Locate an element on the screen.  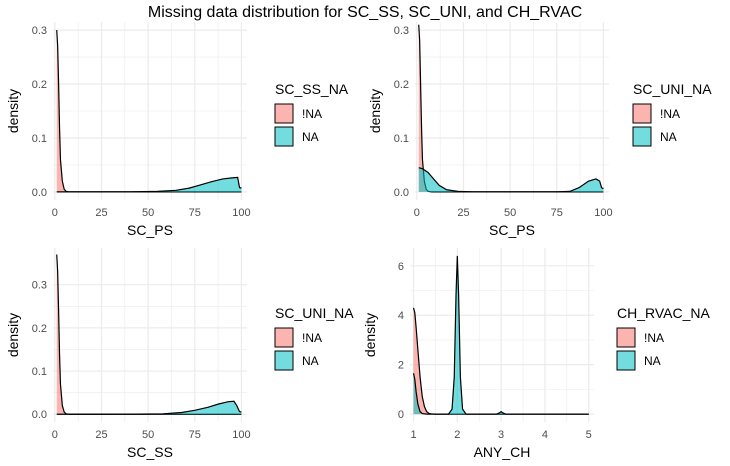
legend-title: SC_SS_NA is located at coordinates (312, 89).